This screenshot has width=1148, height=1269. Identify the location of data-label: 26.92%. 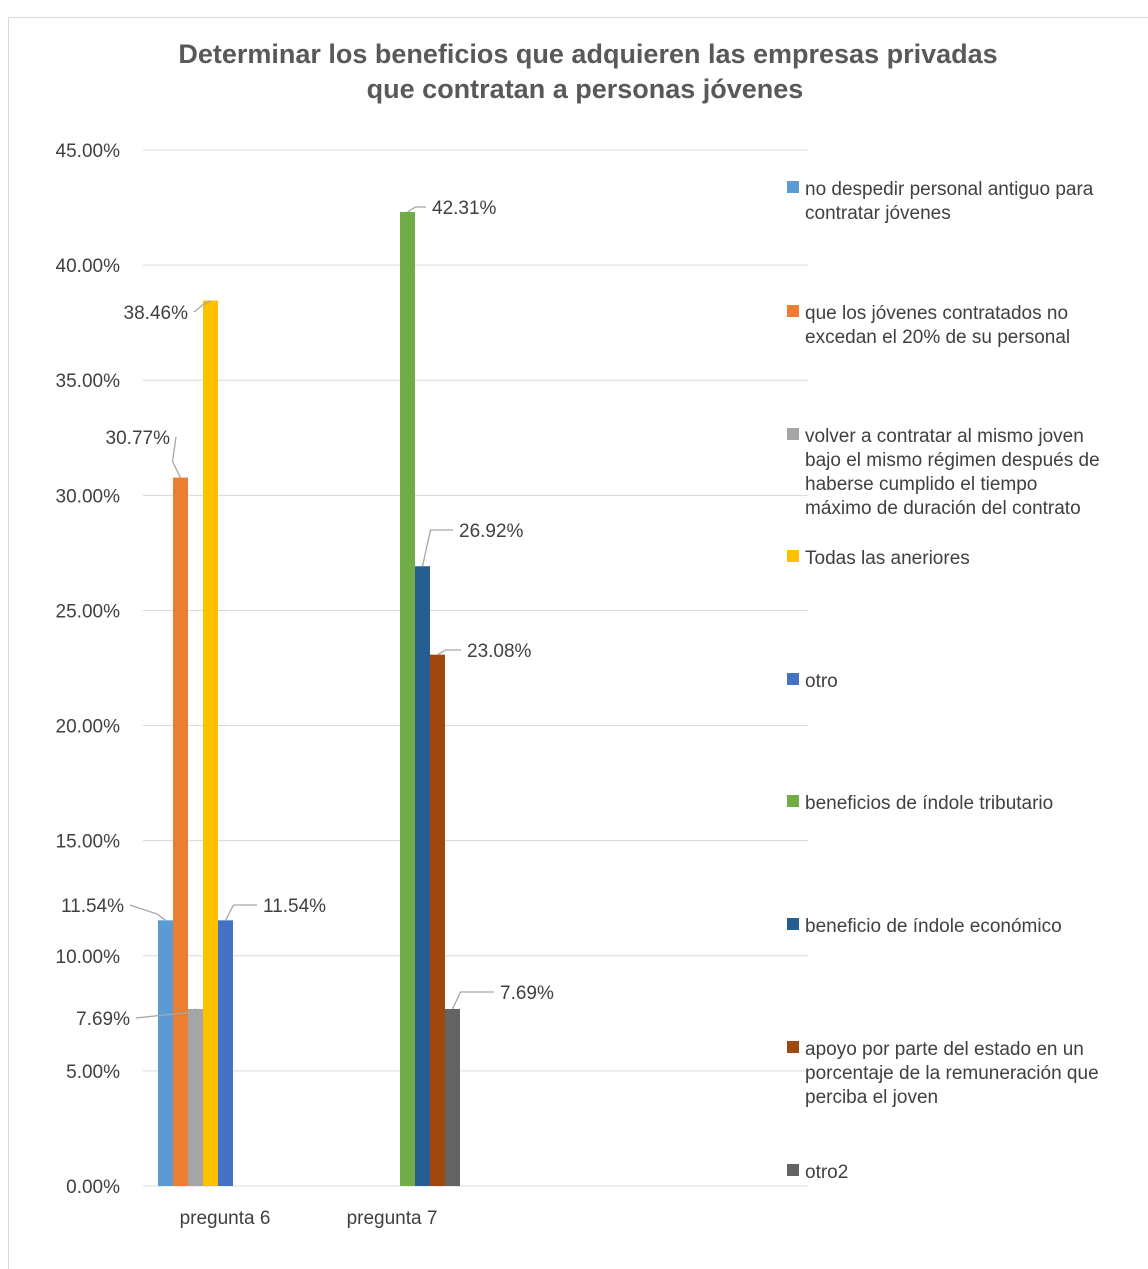
(491, 531).